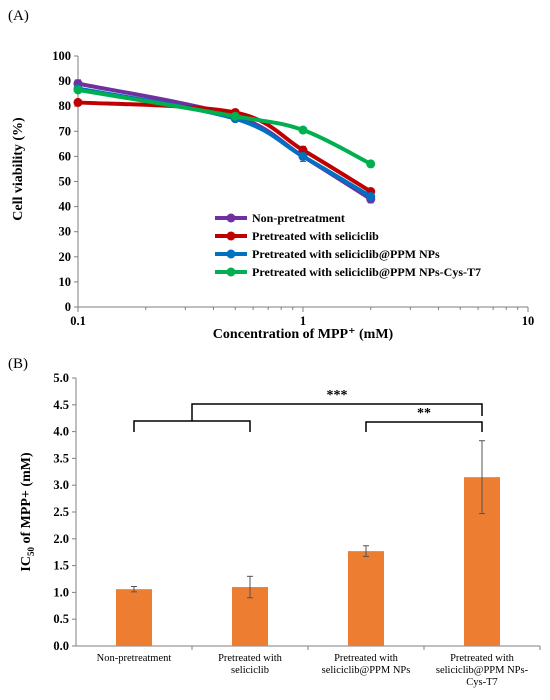  Describe the element at coordinates (424, 426) in the screenshot. I see `panel-b-bracket-double` at that location.